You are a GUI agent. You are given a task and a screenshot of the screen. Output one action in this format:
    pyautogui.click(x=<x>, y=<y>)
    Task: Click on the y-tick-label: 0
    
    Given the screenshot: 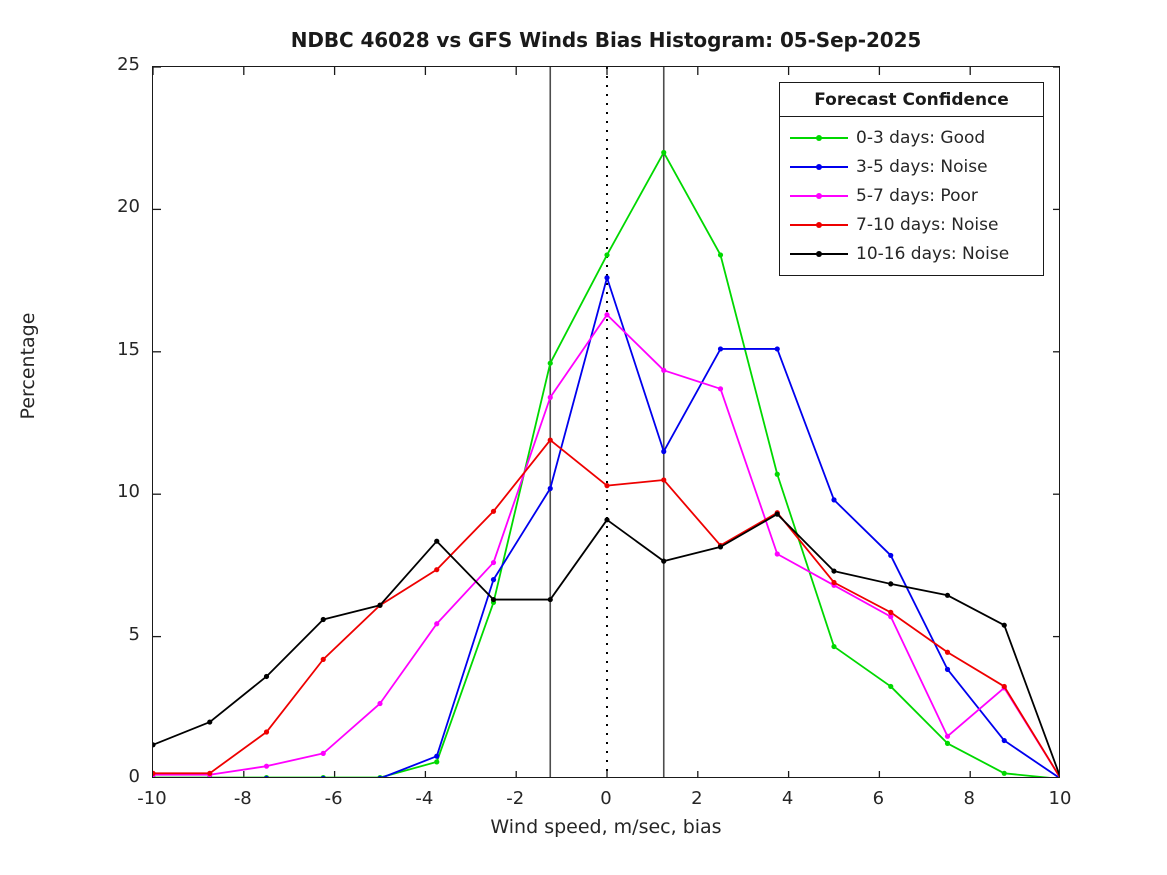 What is the action you would take?
    pyautogui.click(x=134, y=776)
    